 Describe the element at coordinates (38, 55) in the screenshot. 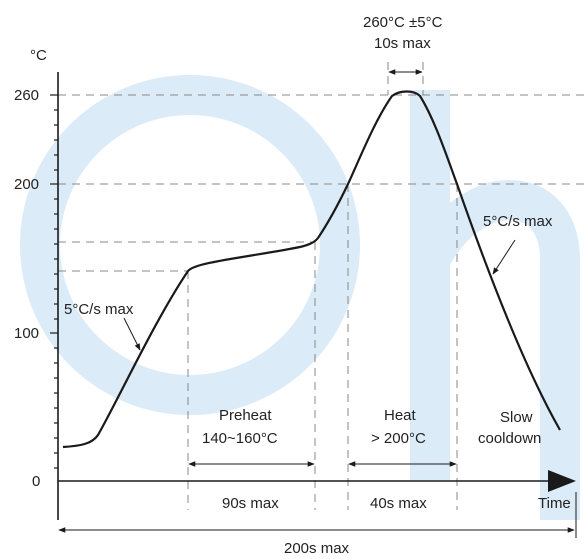

I see `y-axis-unit: °C` at that location.